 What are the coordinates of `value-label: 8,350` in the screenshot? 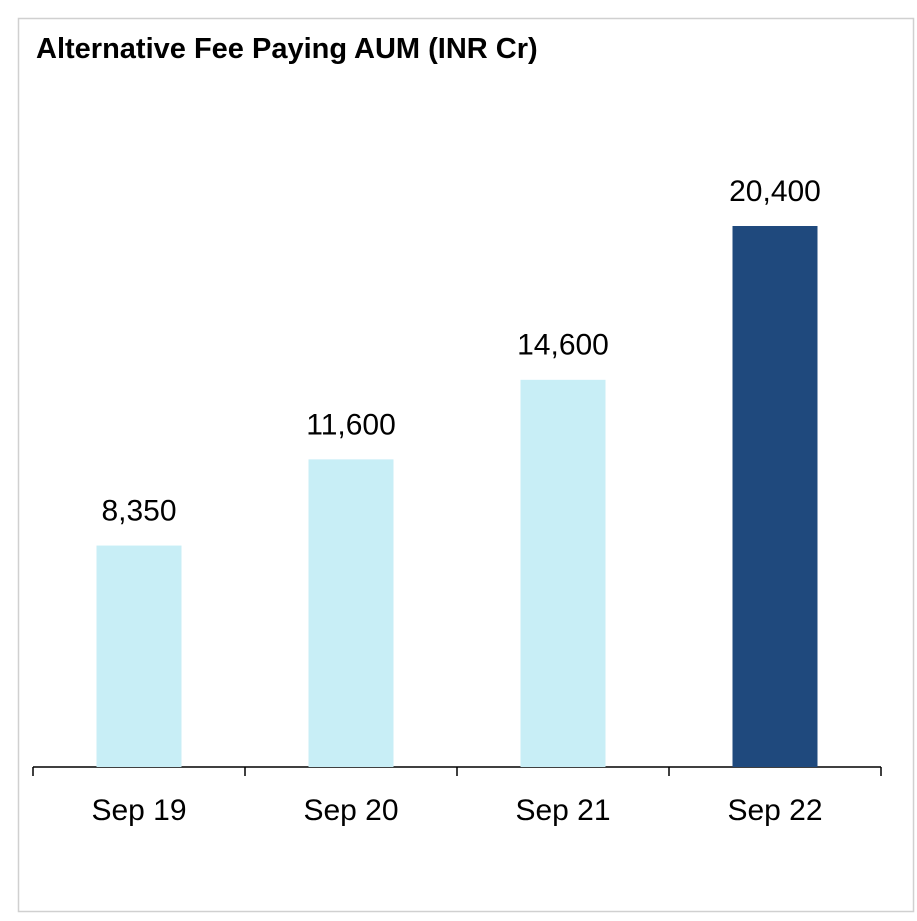 It's located at (138, 510).